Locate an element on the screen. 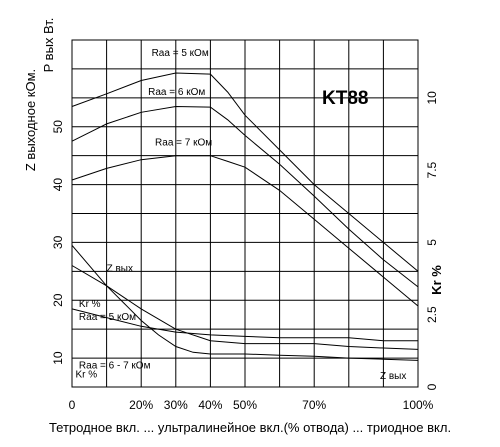  left-axis-title-2: P вых Вт. is located at coordinates (48, 45).